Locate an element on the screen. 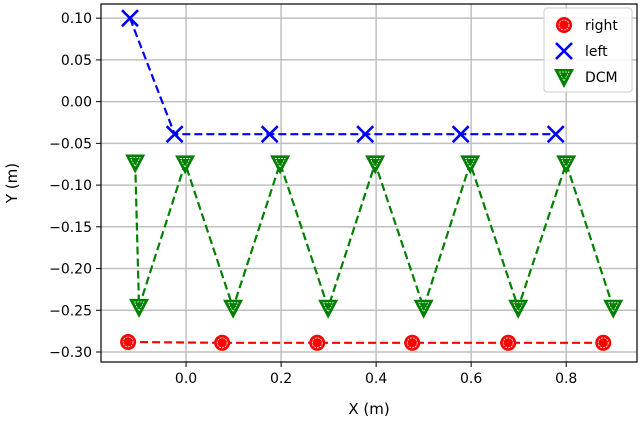 This screenshot has height=421, width=640. legend-marker-right is located at coordinates (564, 25).